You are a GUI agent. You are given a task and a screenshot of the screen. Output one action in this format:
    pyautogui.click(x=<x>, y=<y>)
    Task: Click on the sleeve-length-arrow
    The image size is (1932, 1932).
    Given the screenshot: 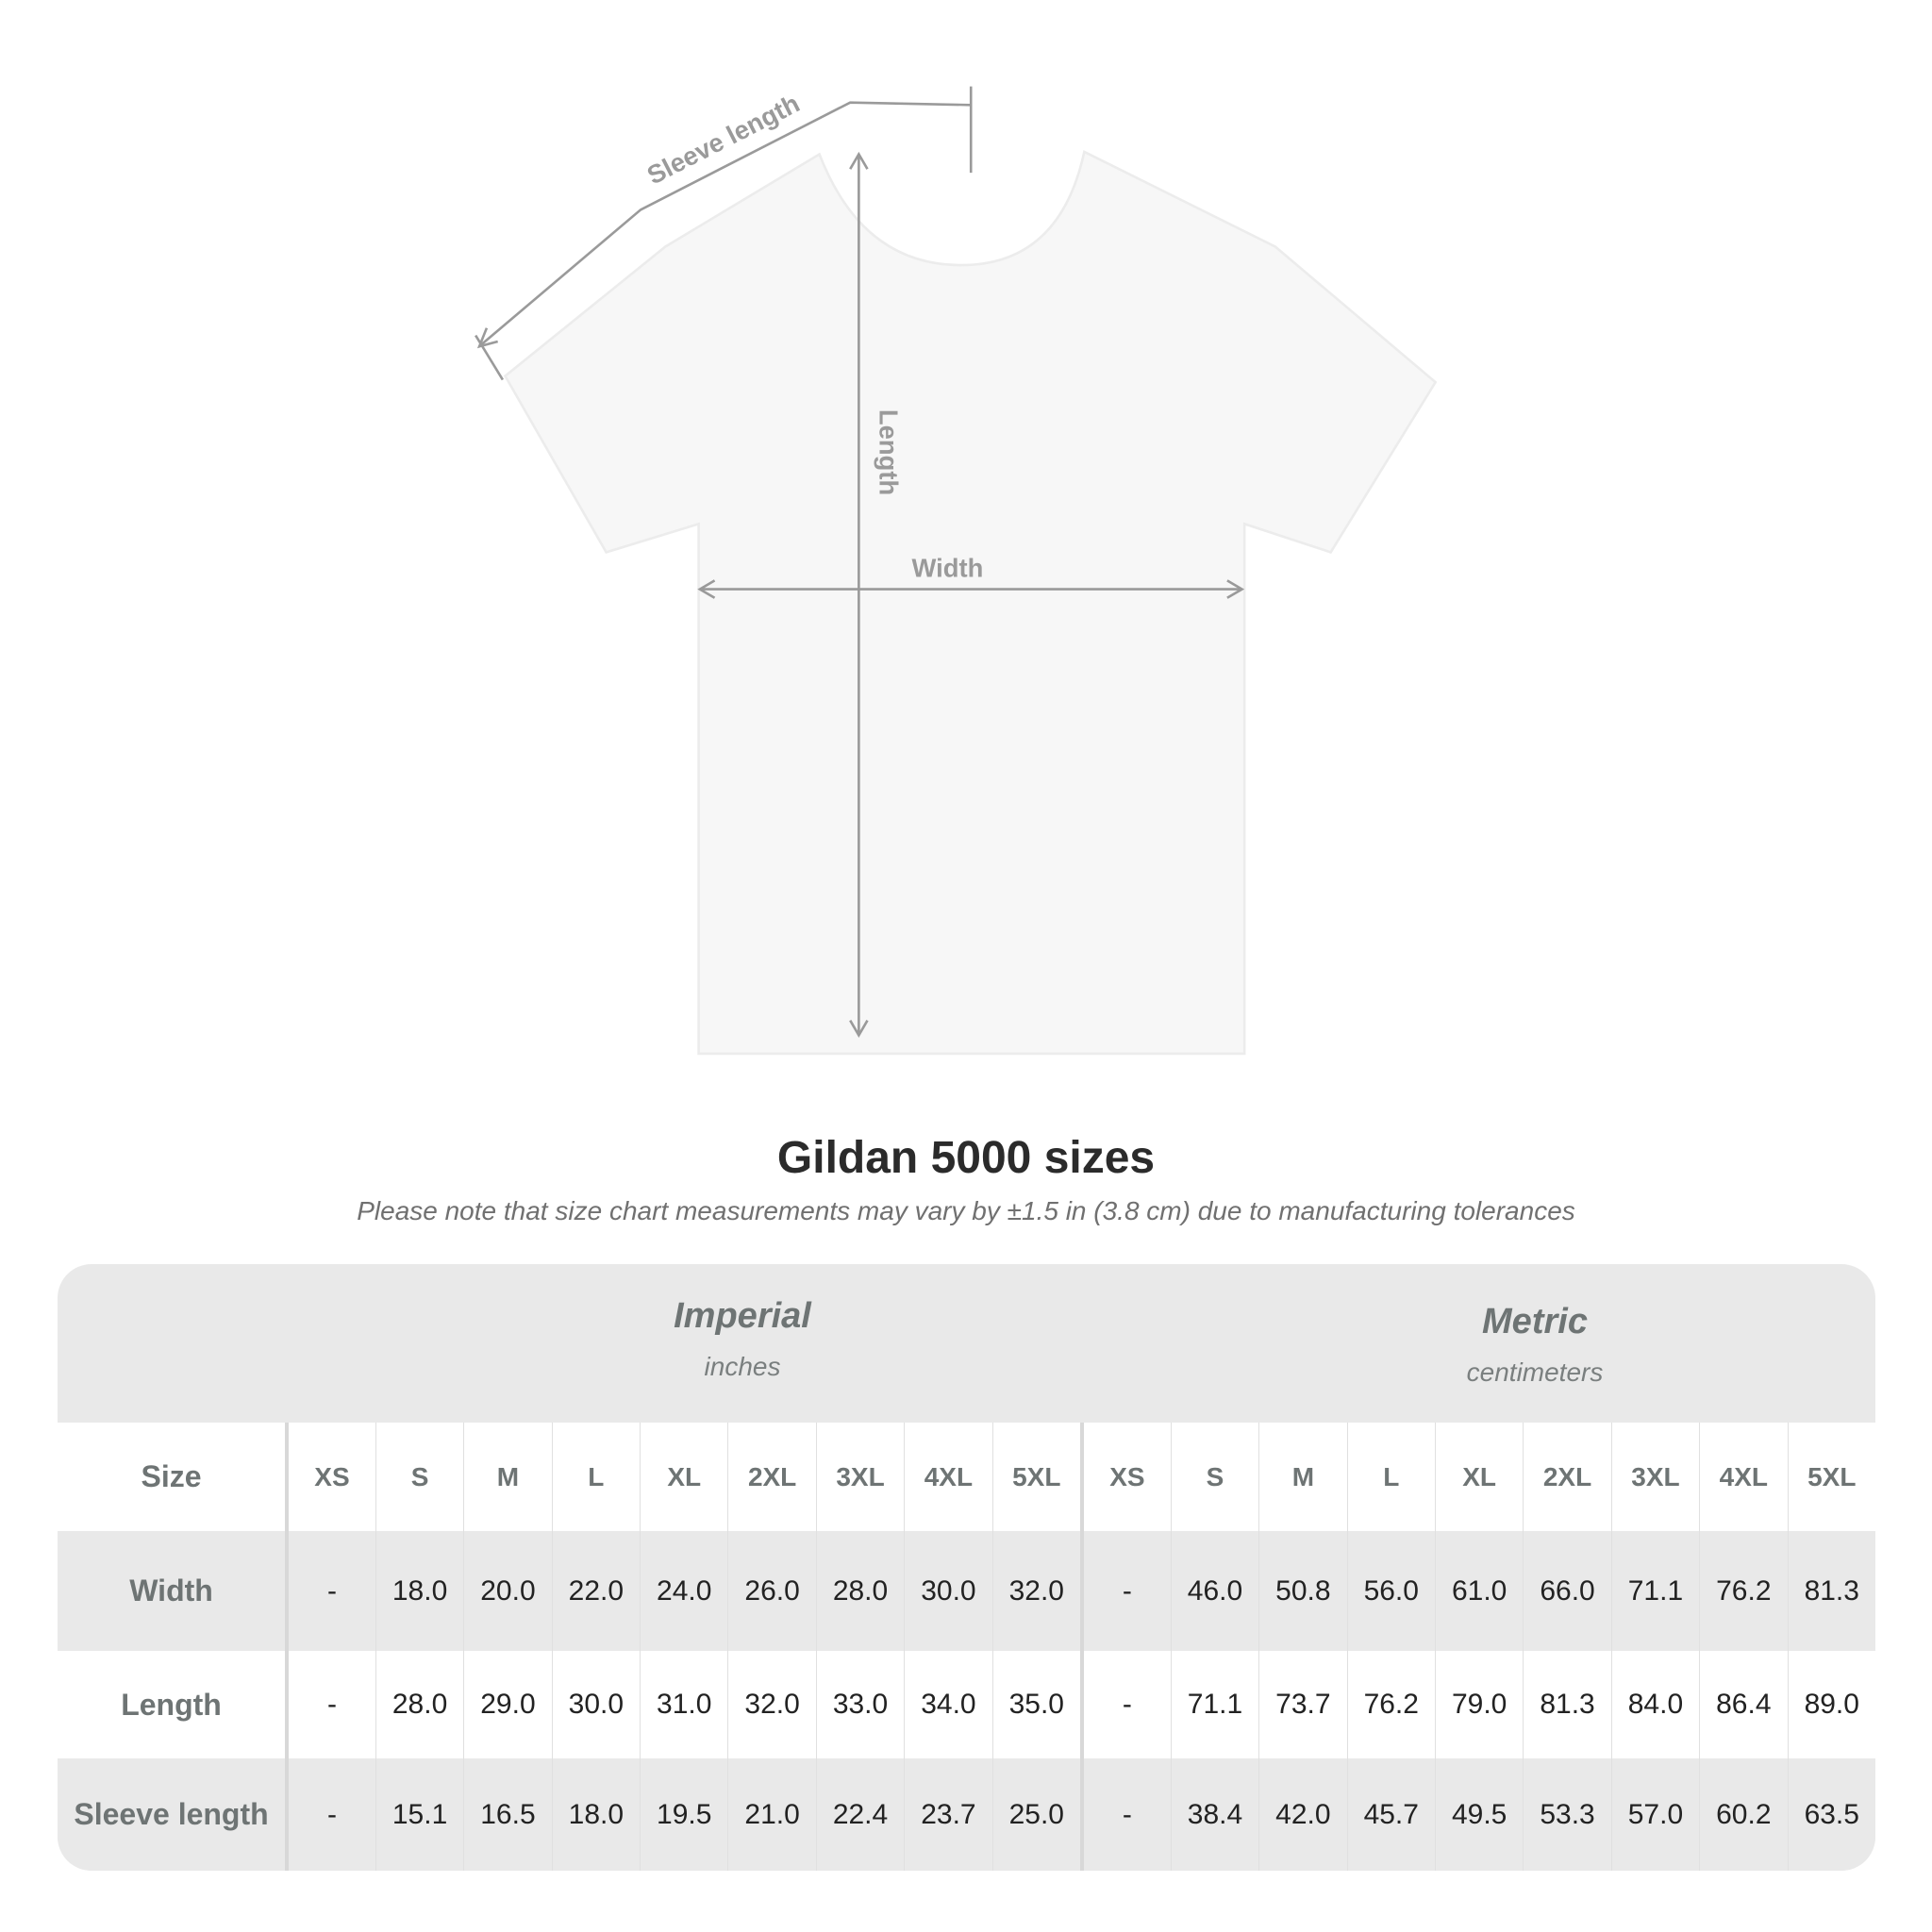 What is the action you would take?
    pyautogui.click(x=725, y=224)
    